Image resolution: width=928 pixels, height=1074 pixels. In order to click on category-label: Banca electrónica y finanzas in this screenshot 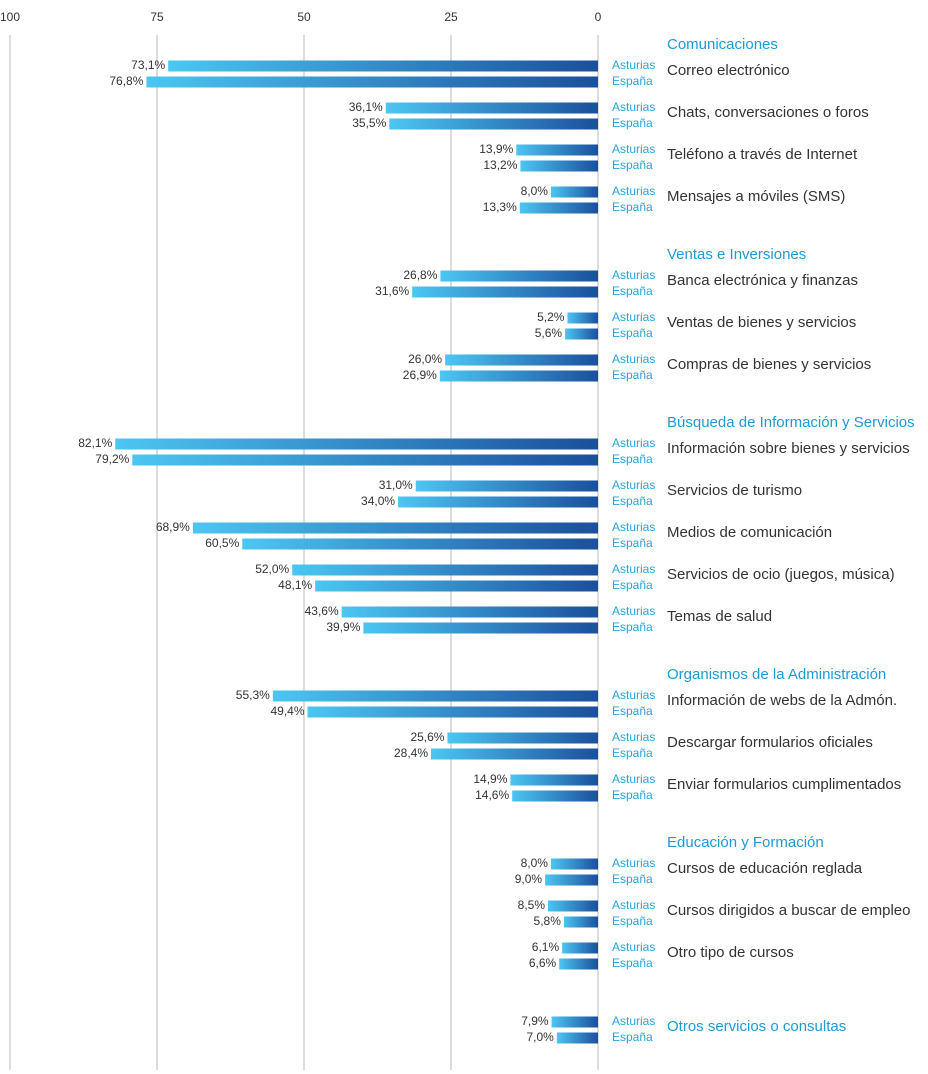, I will do `click(762, 280)`.